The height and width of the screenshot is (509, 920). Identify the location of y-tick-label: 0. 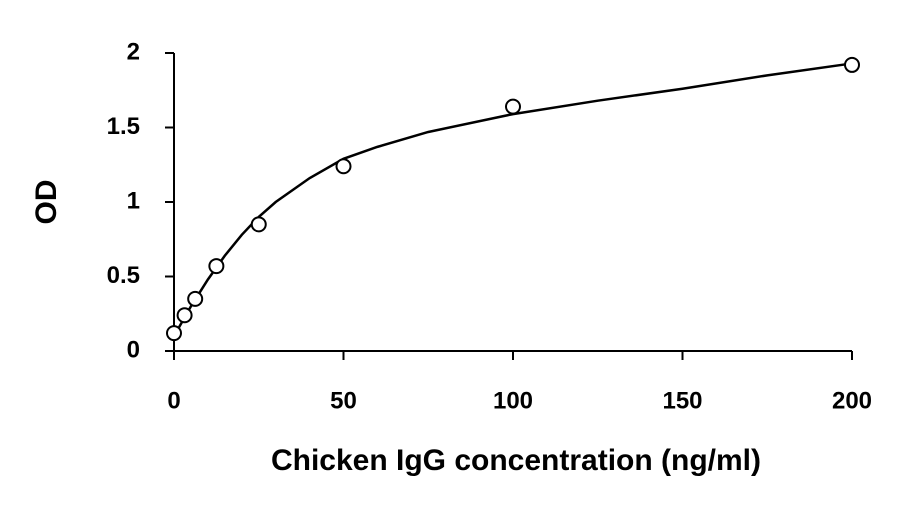
(133, 349).